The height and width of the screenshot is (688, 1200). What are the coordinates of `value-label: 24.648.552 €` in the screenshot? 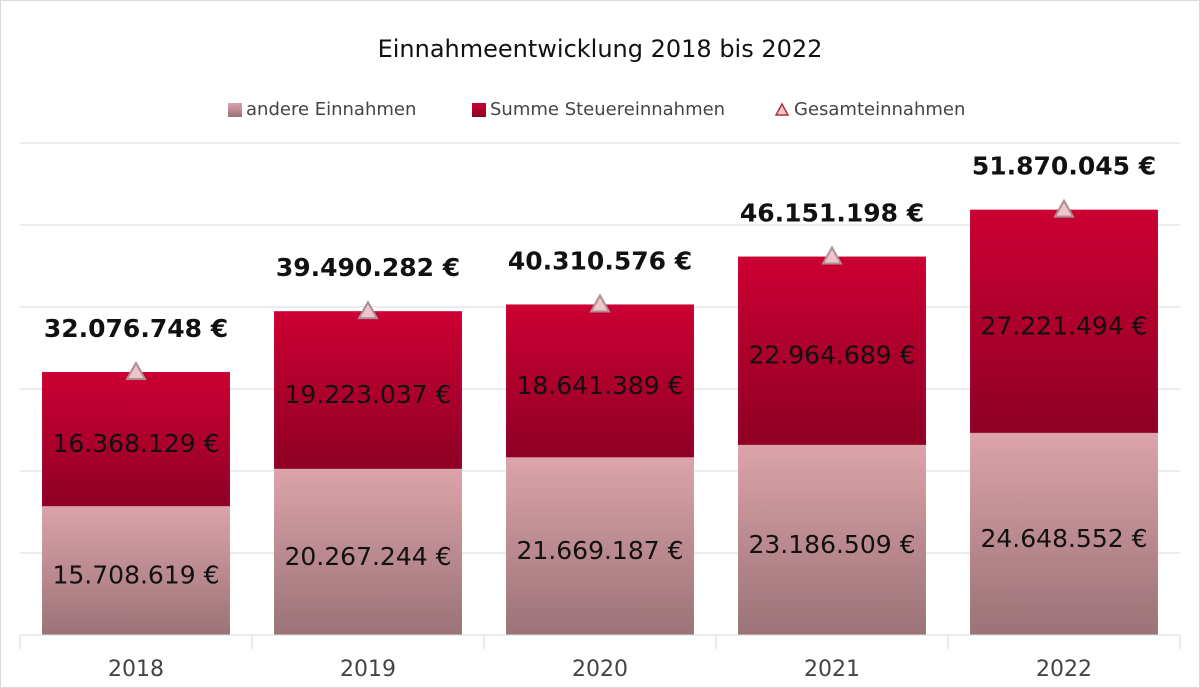 It's located at (1064, 538).